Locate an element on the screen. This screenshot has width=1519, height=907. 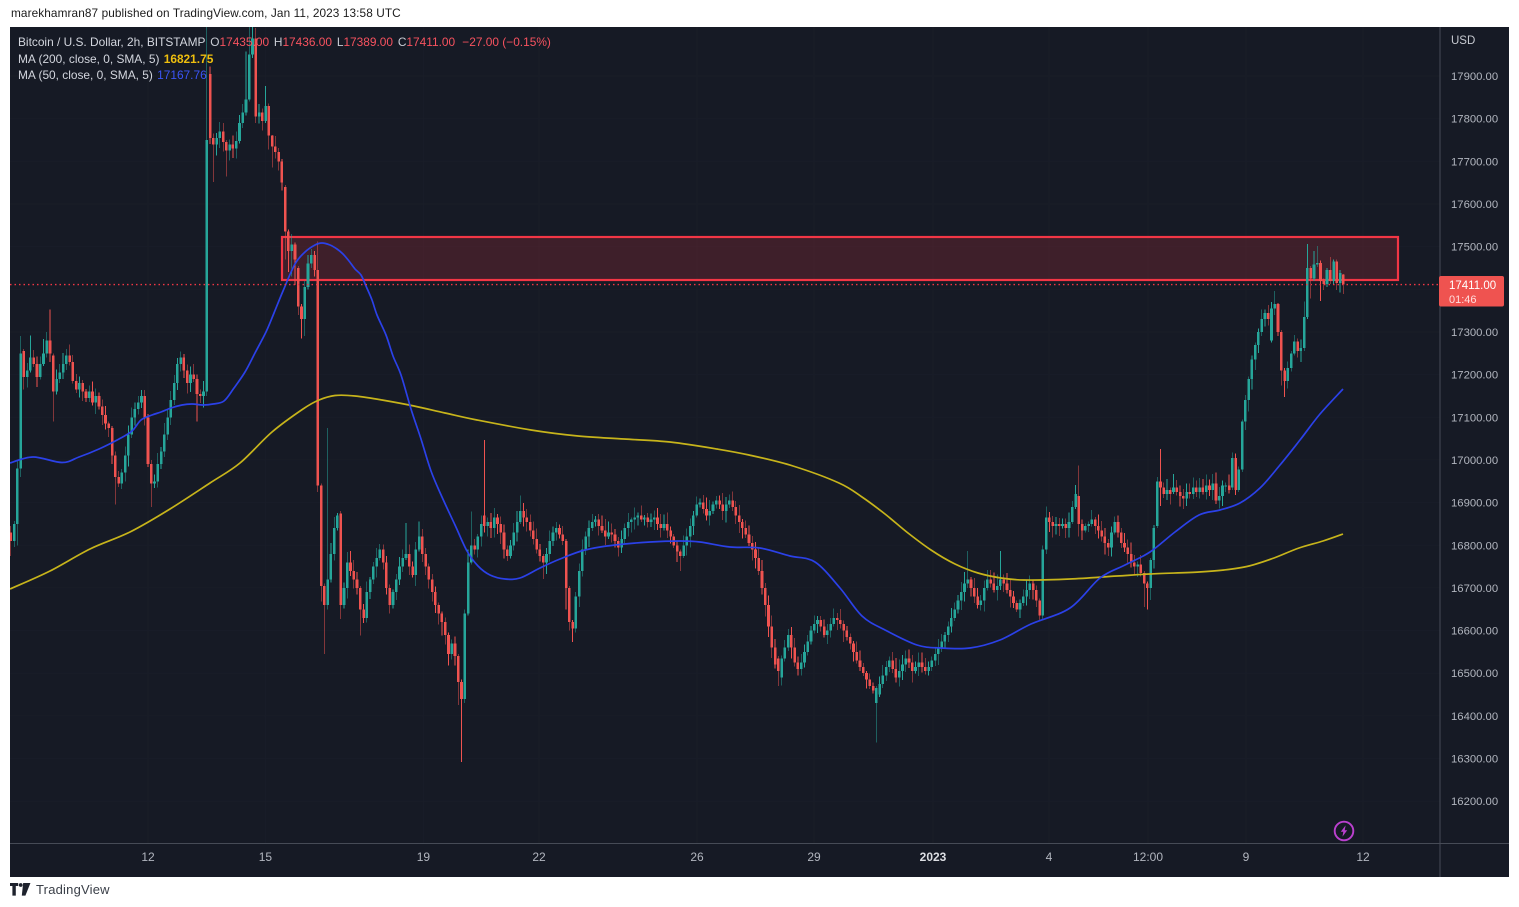
svg-text: USD is located at coordinates (1463, 41).